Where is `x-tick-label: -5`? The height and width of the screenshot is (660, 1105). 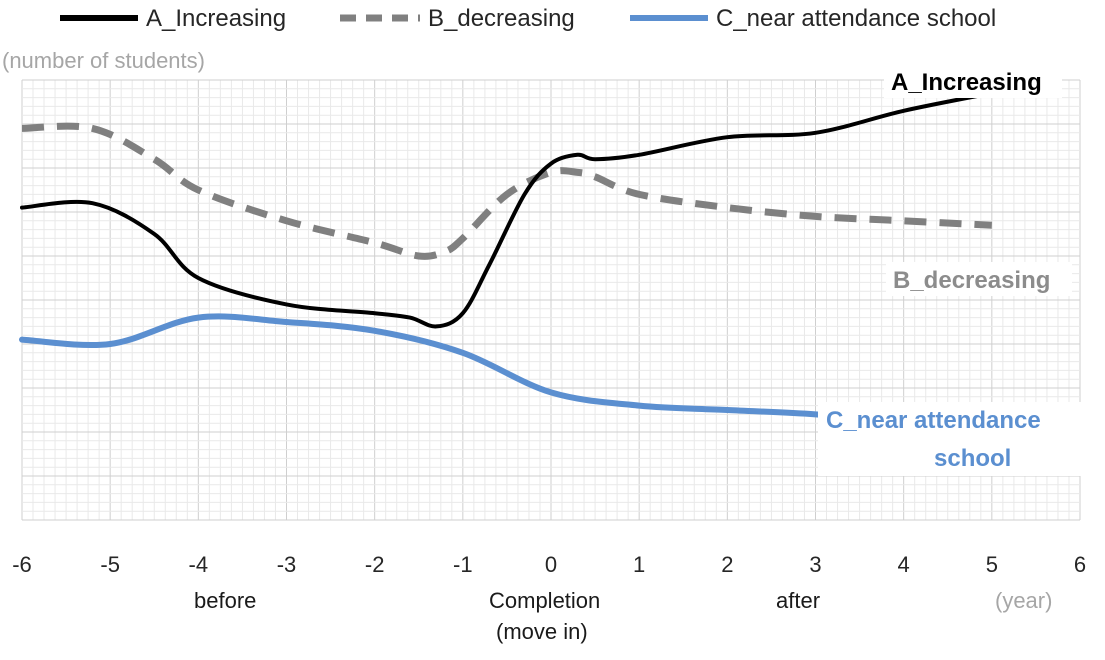
x-tick-label: -5 is located at coordinates (110, 564).